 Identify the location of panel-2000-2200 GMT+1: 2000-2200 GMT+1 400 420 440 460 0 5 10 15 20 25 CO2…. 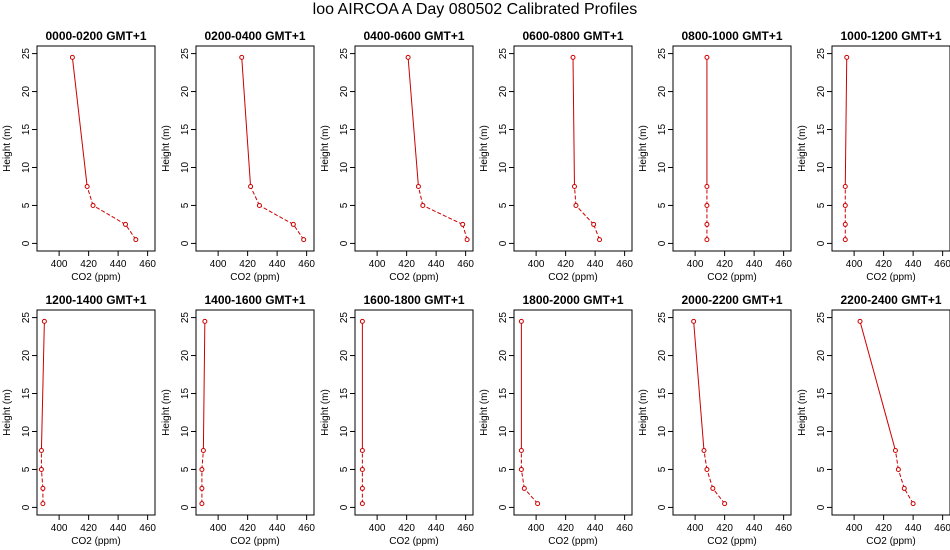
(715, 420).